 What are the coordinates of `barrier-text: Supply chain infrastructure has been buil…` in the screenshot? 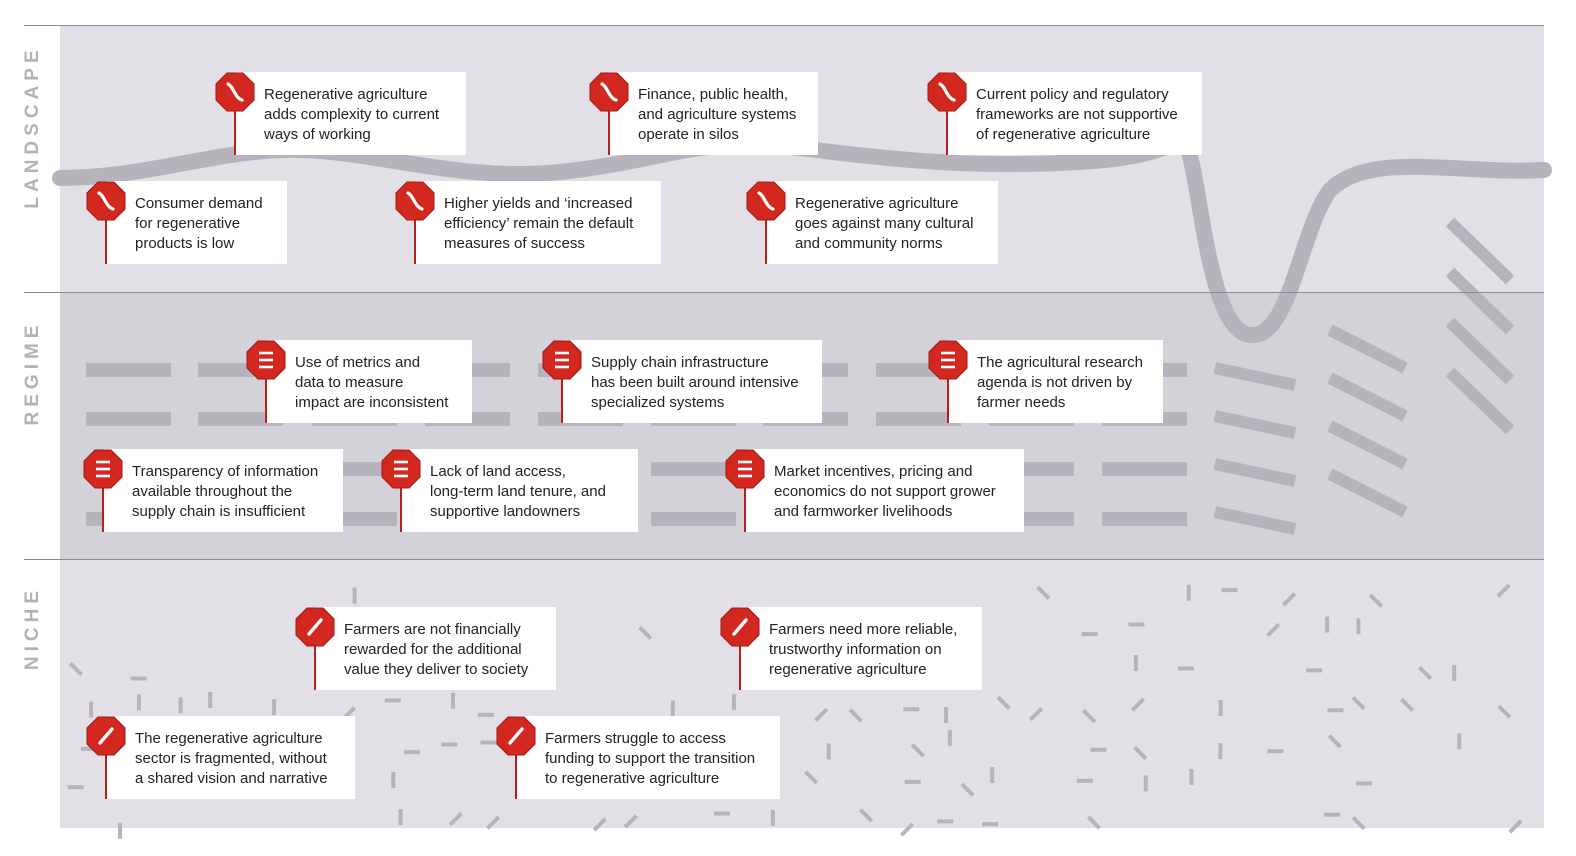 It's located at (695, 382).